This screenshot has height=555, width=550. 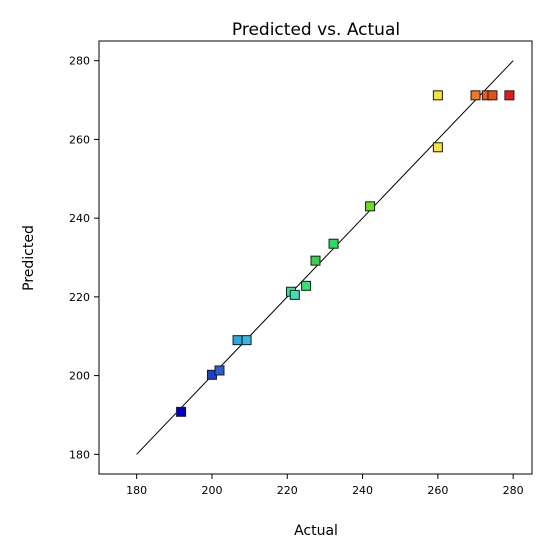 I want to click on x-tick-label: 180, so click(x=136, y=490).